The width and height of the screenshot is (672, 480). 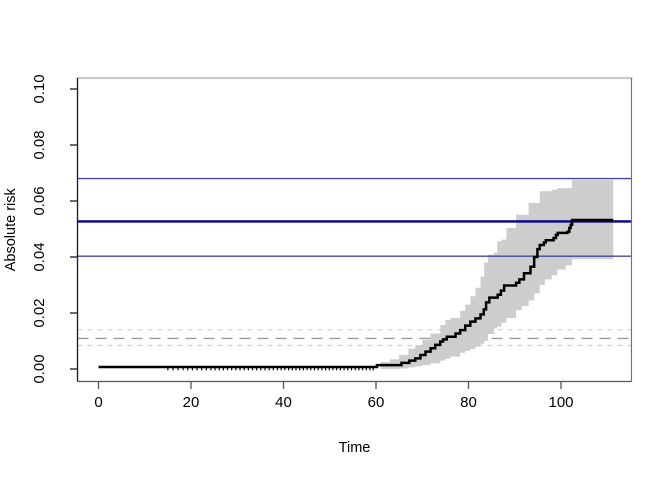 I want to click on confidence-band, so click(x=497, y=274).